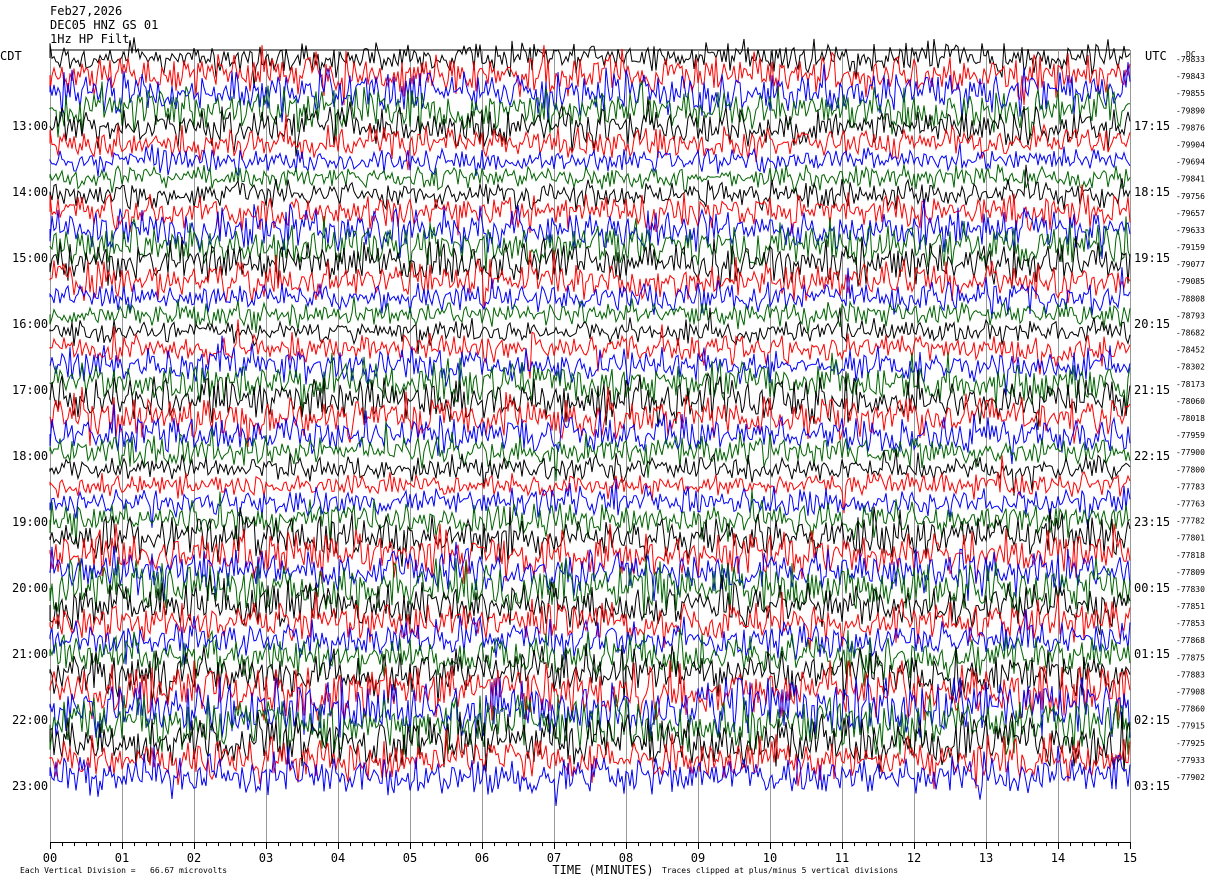 The height and width of the screenshot is (886, 1210). What do you see at coordinates (30, 588) in the screenshot?
I see `left-time-label: 20:00` at bounding box center [30, 588].